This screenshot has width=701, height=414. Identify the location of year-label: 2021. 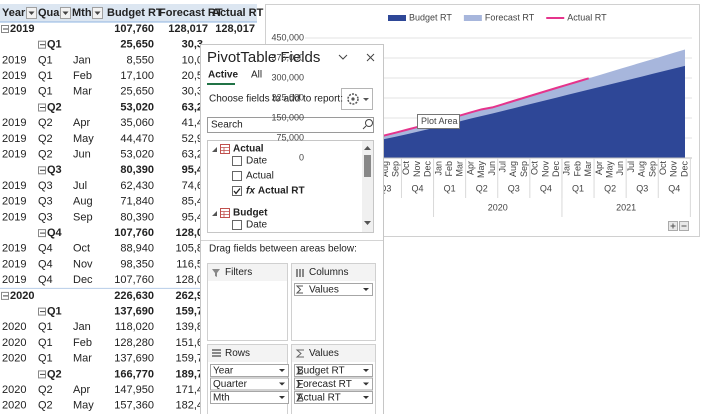
(626, 207).